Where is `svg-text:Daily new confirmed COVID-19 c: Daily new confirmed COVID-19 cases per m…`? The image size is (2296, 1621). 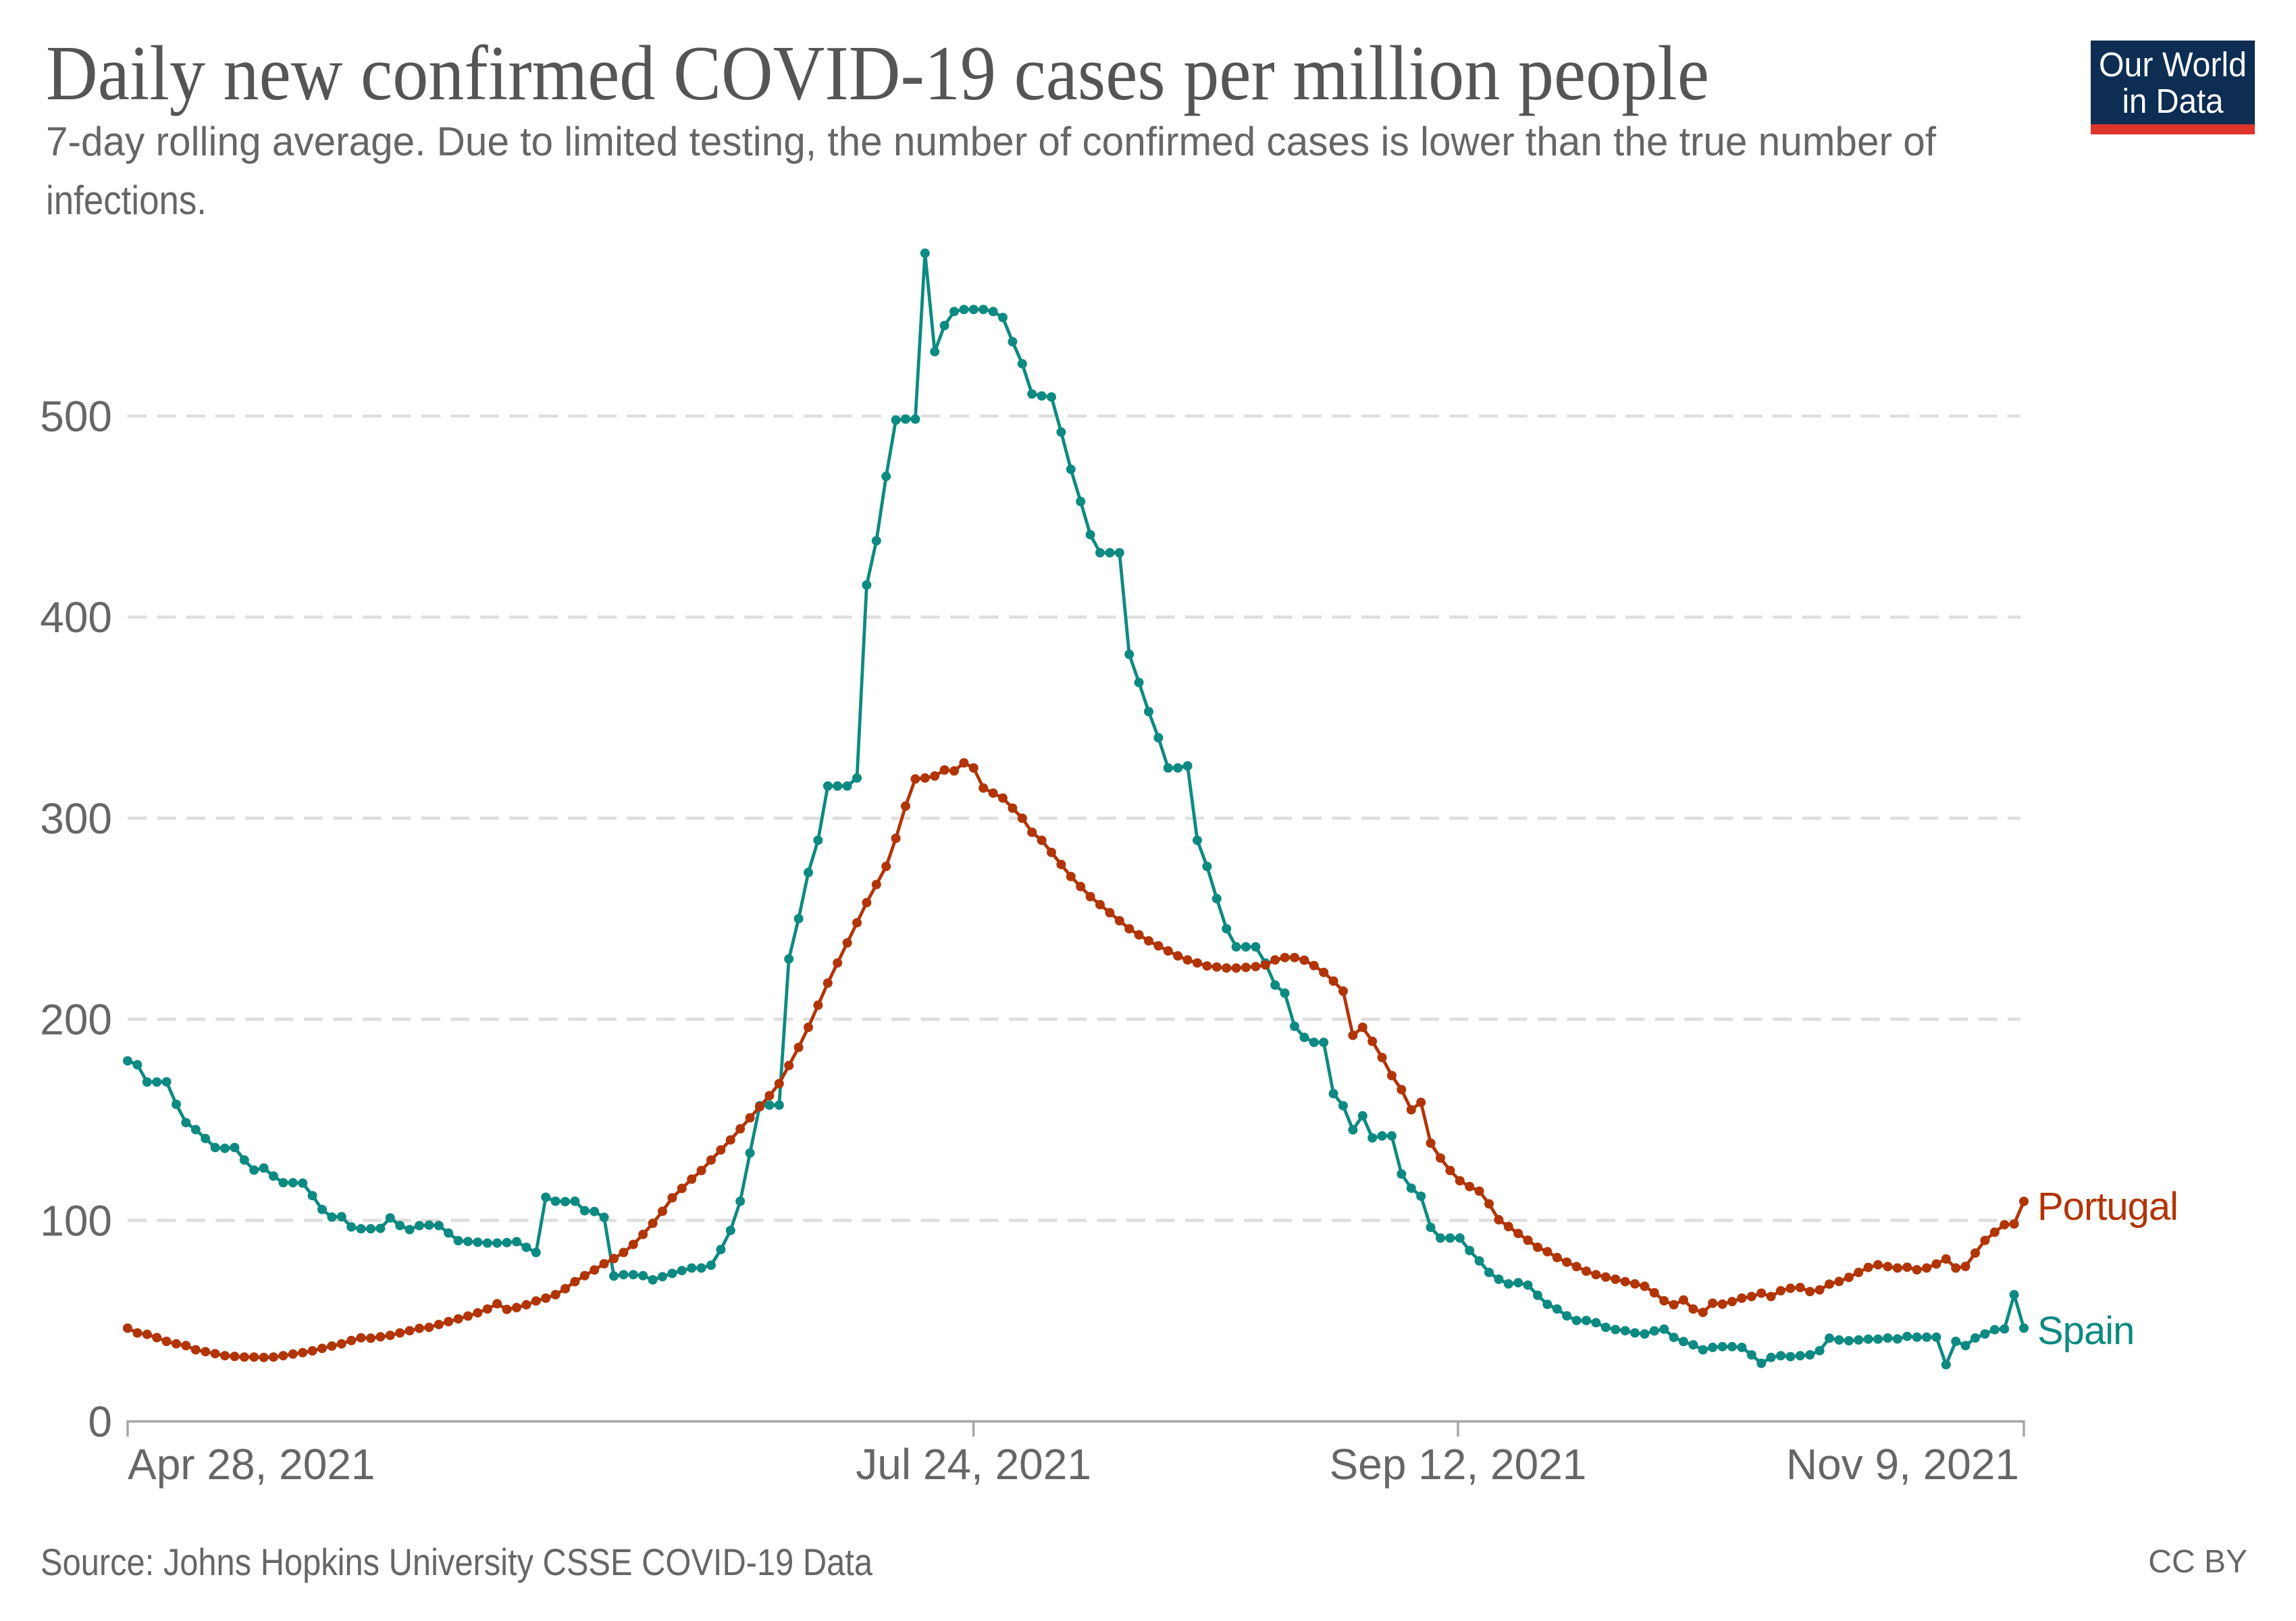
svg-text:Daily new confirmed COVID-19 c: Daily new confirmed COVID-19 cases per m… is located at coordinates (878, 73).